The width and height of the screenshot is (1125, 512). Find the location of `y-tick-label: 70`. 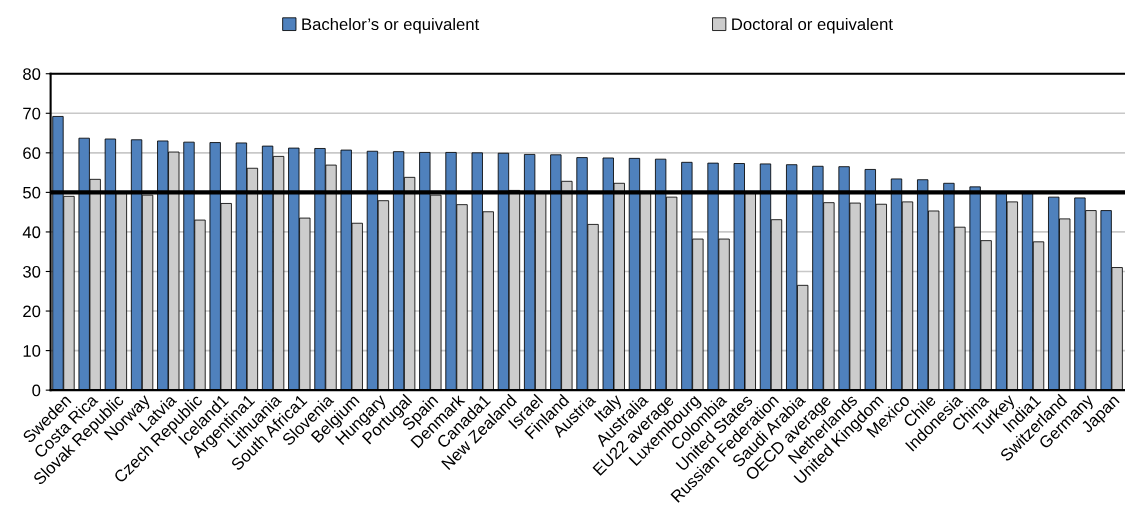

y-tick-label: 70 is located at coordinates (32, 113).